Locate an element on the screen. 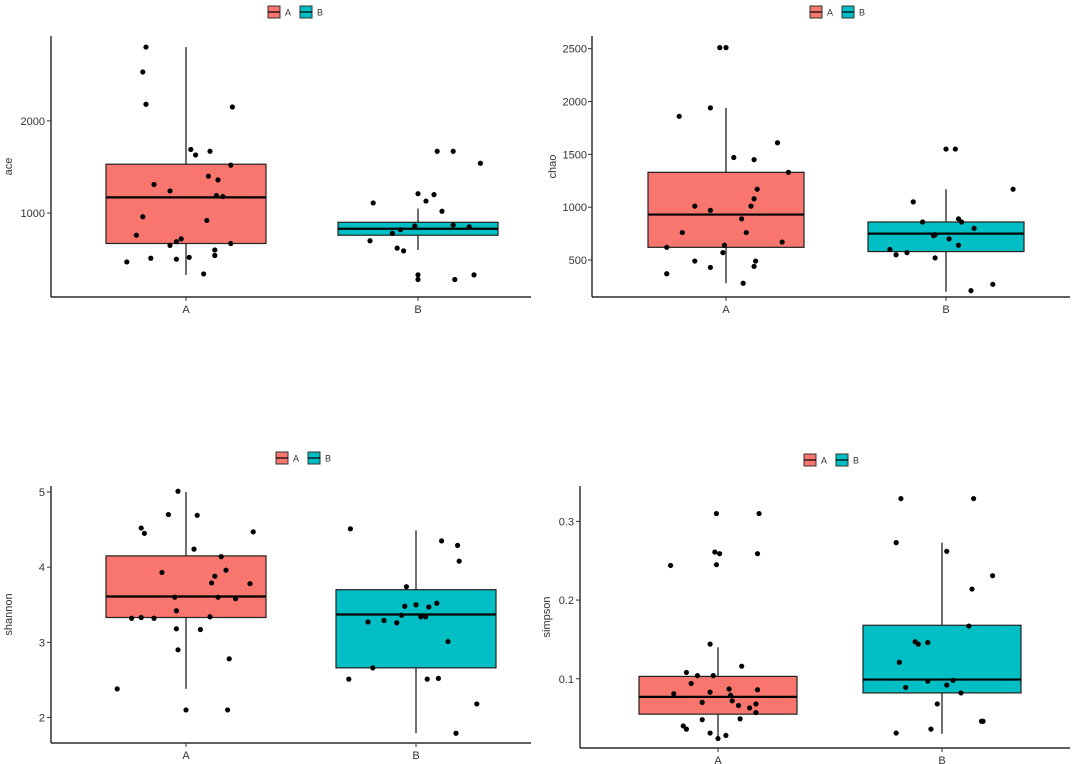 Image resolution: width=1084 pixels, height=764 pixels. x-tick-label-B: B is located at coordinates (941, 759).